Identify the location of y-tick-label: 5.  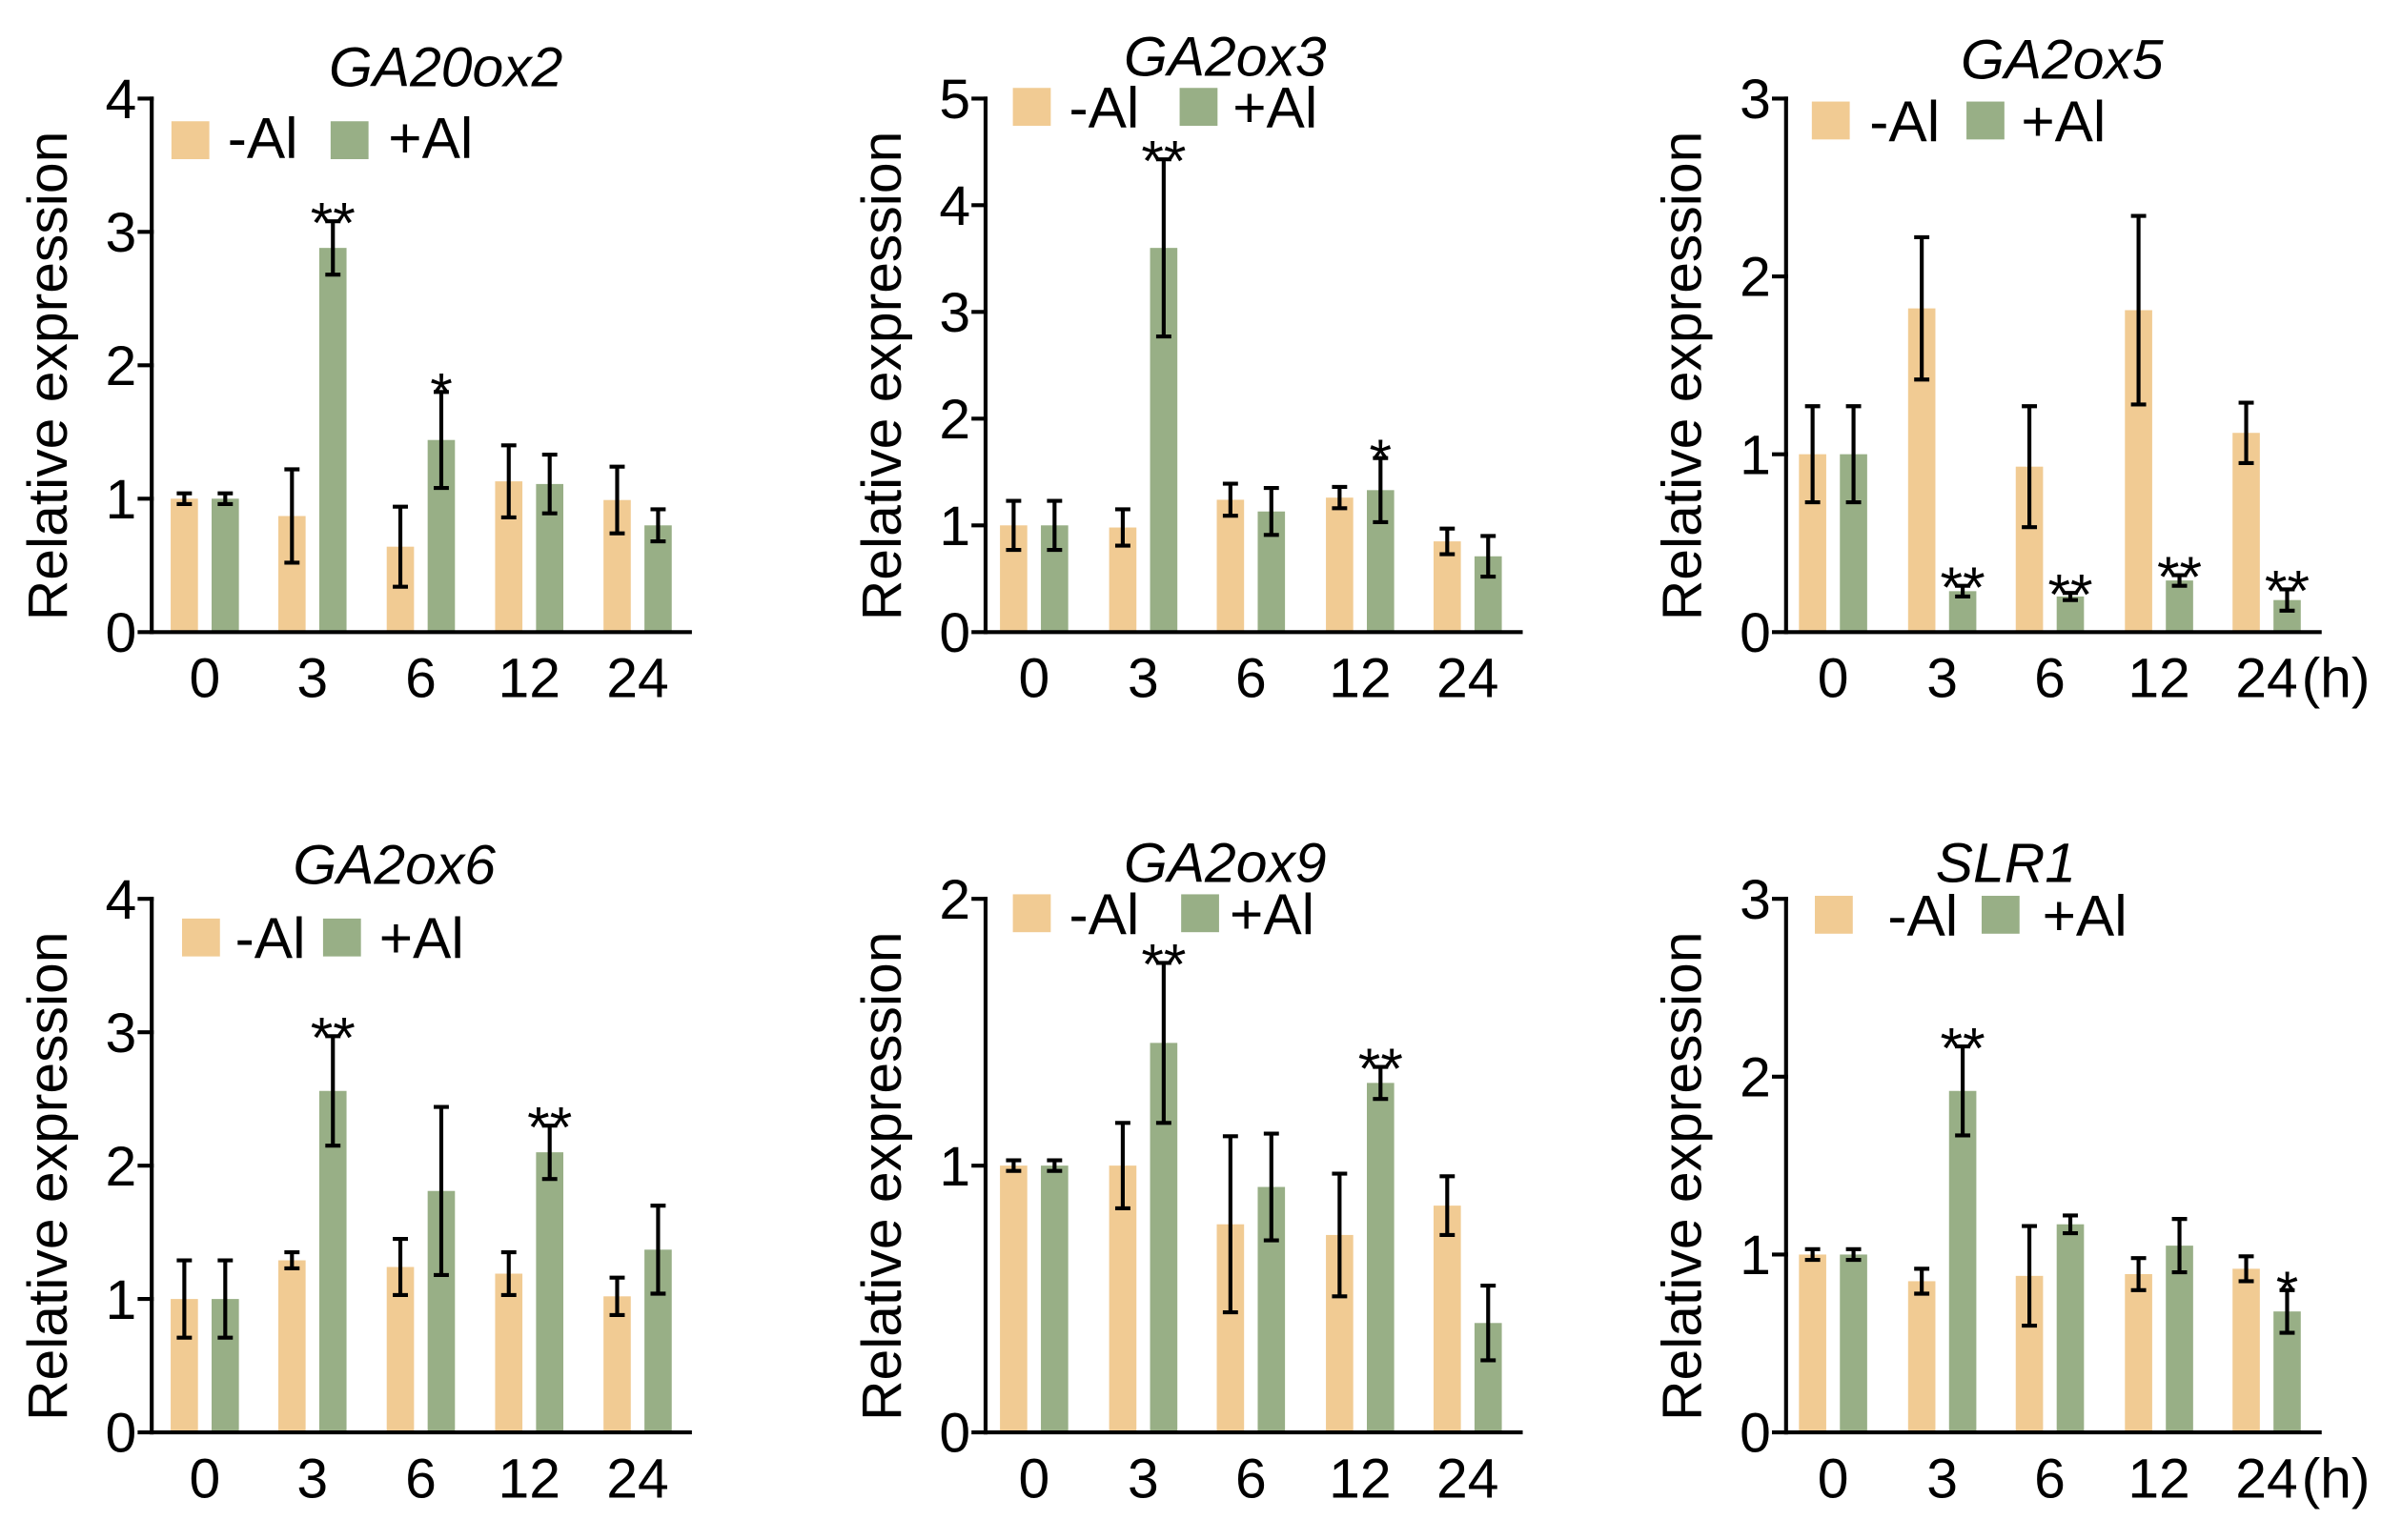
(955, 100).